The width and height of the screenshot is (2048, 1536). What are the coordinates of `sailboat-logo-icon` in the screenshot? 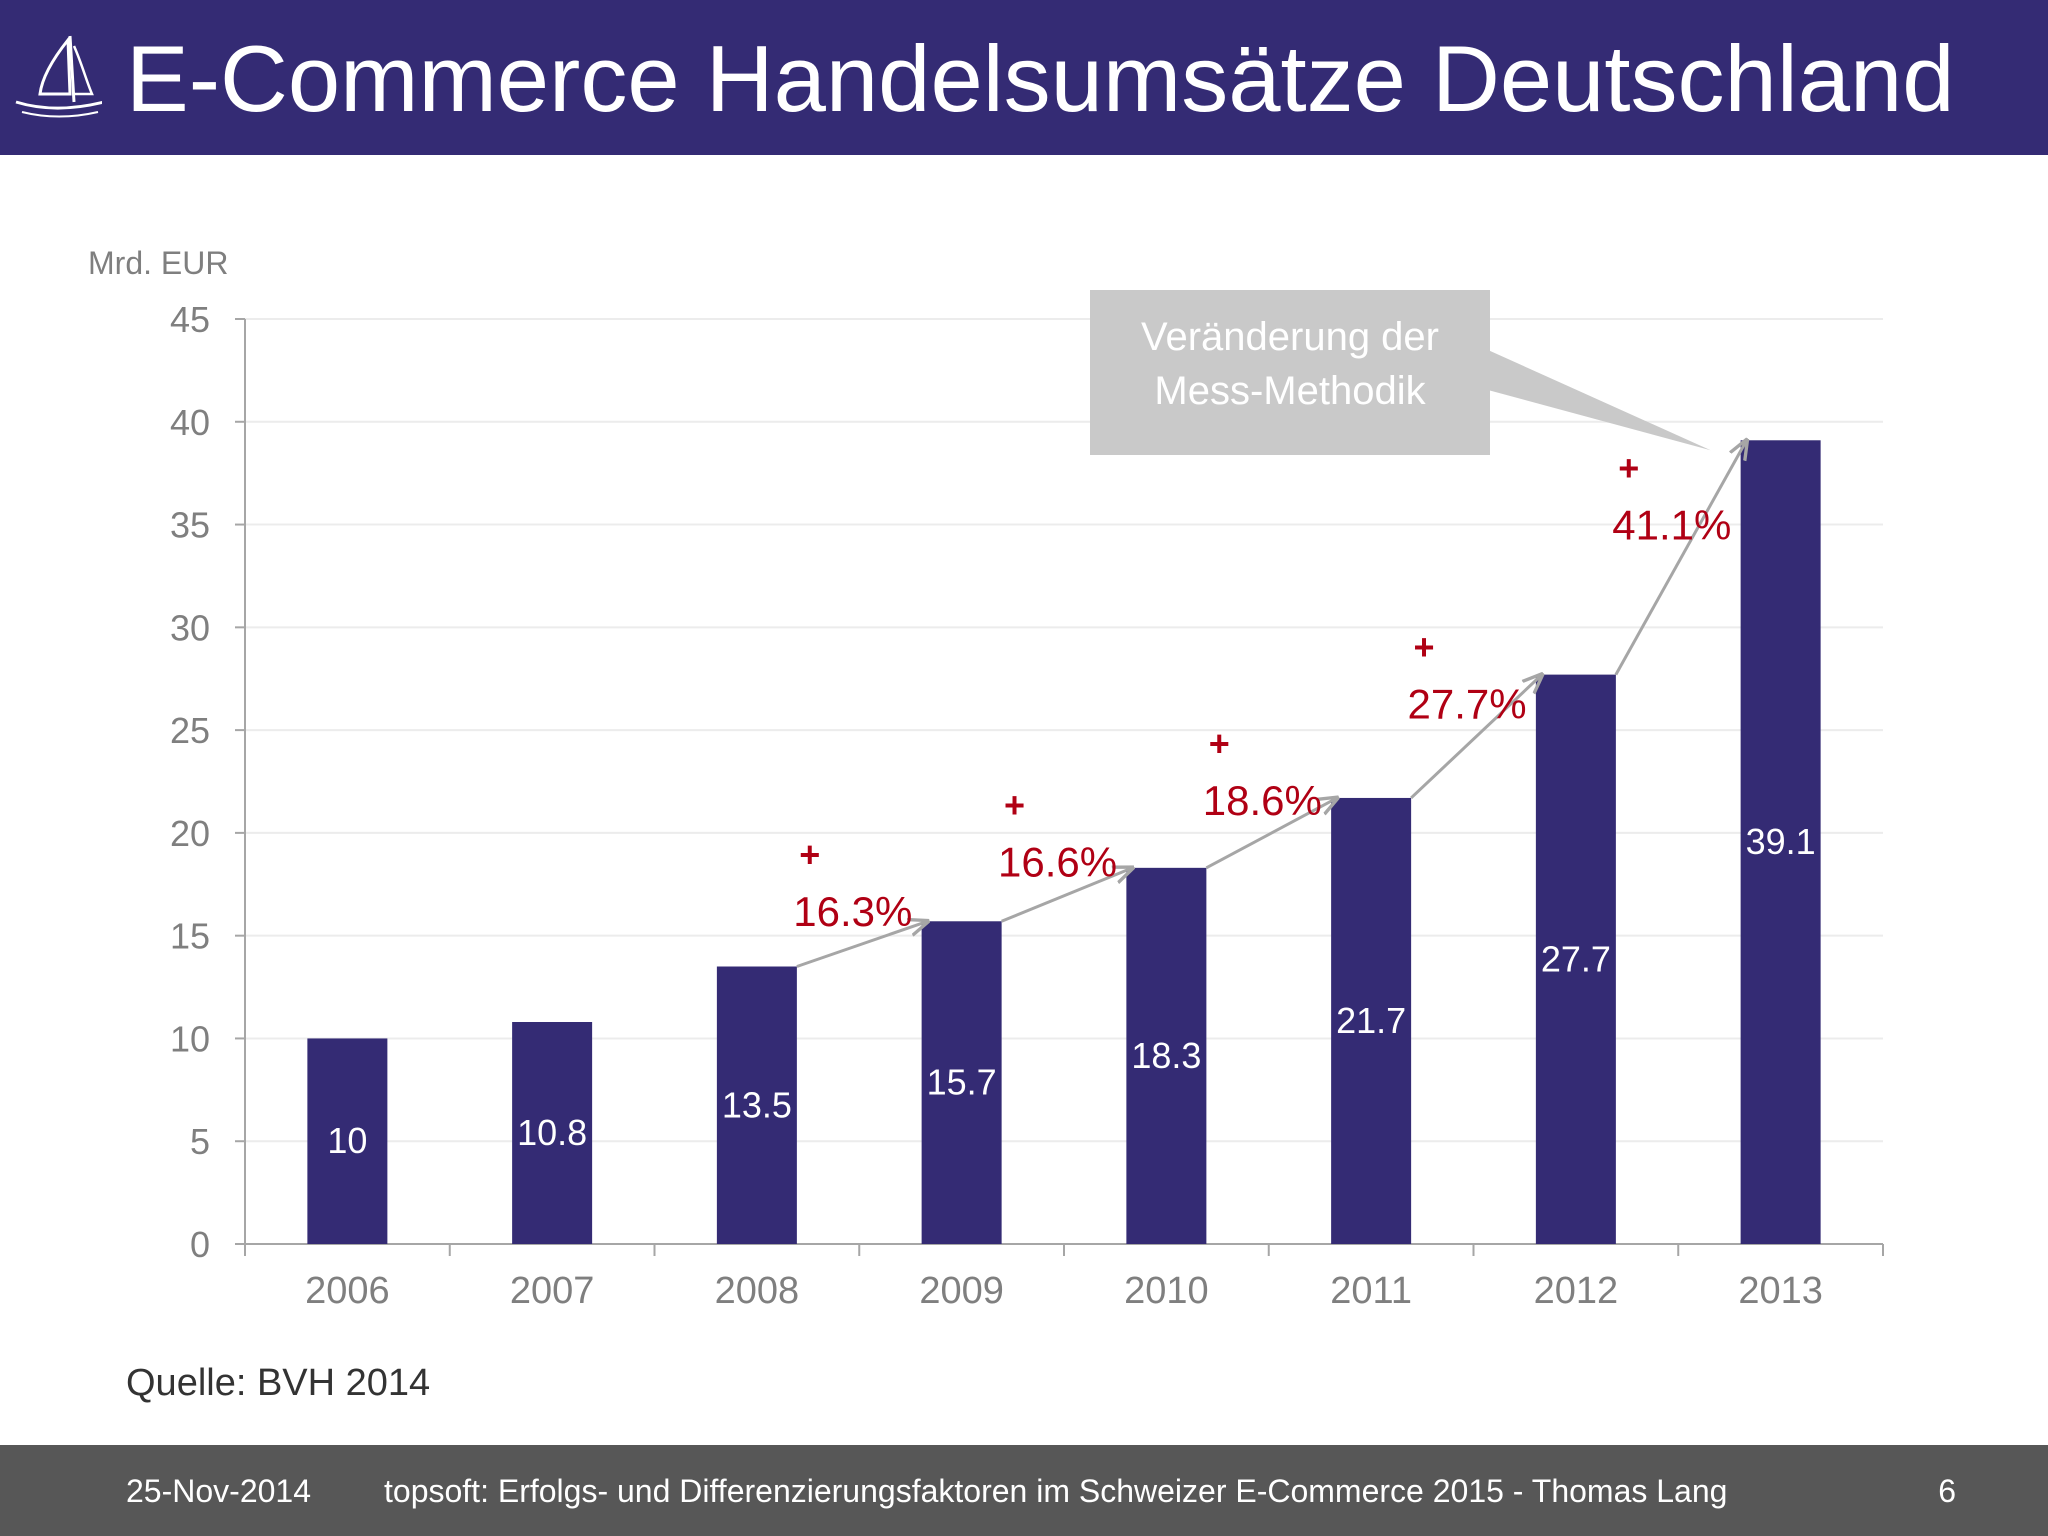 It's located at (58, 76).